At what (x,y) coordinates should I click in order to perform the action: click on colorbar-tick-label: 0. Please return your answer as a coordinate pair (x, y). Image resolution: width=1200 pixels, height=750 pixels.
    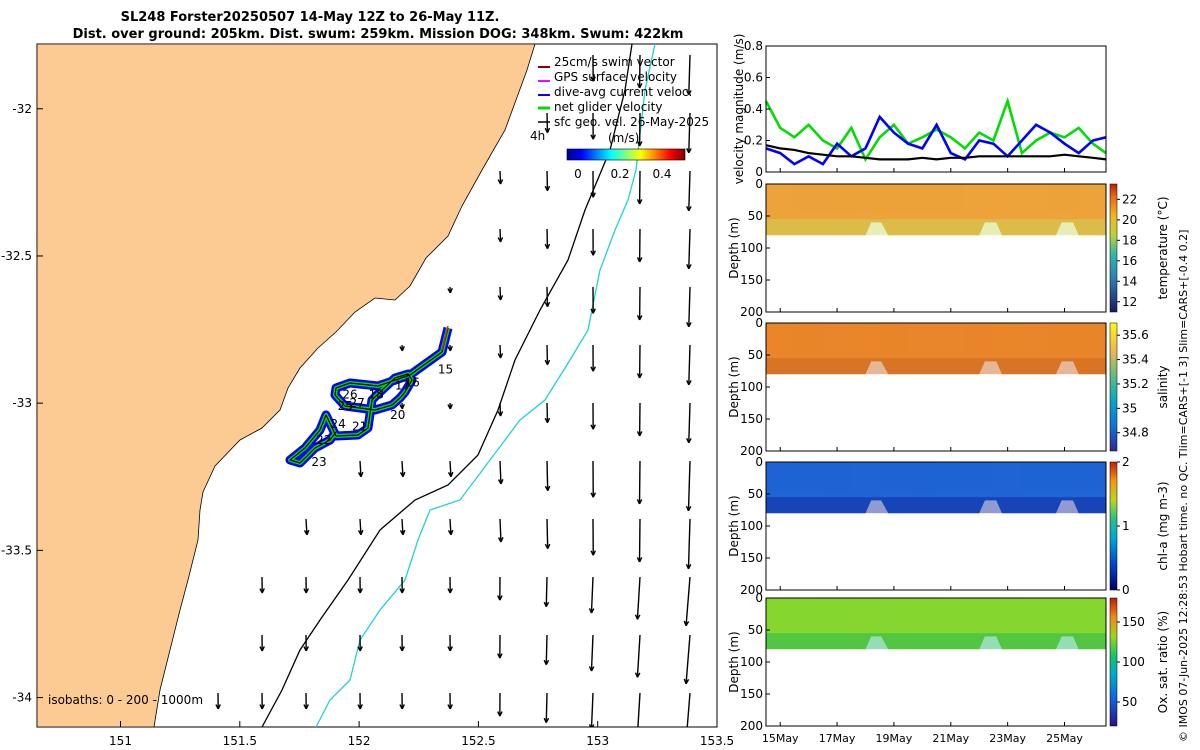
    Looking at the image, I should click on (1126, 590).